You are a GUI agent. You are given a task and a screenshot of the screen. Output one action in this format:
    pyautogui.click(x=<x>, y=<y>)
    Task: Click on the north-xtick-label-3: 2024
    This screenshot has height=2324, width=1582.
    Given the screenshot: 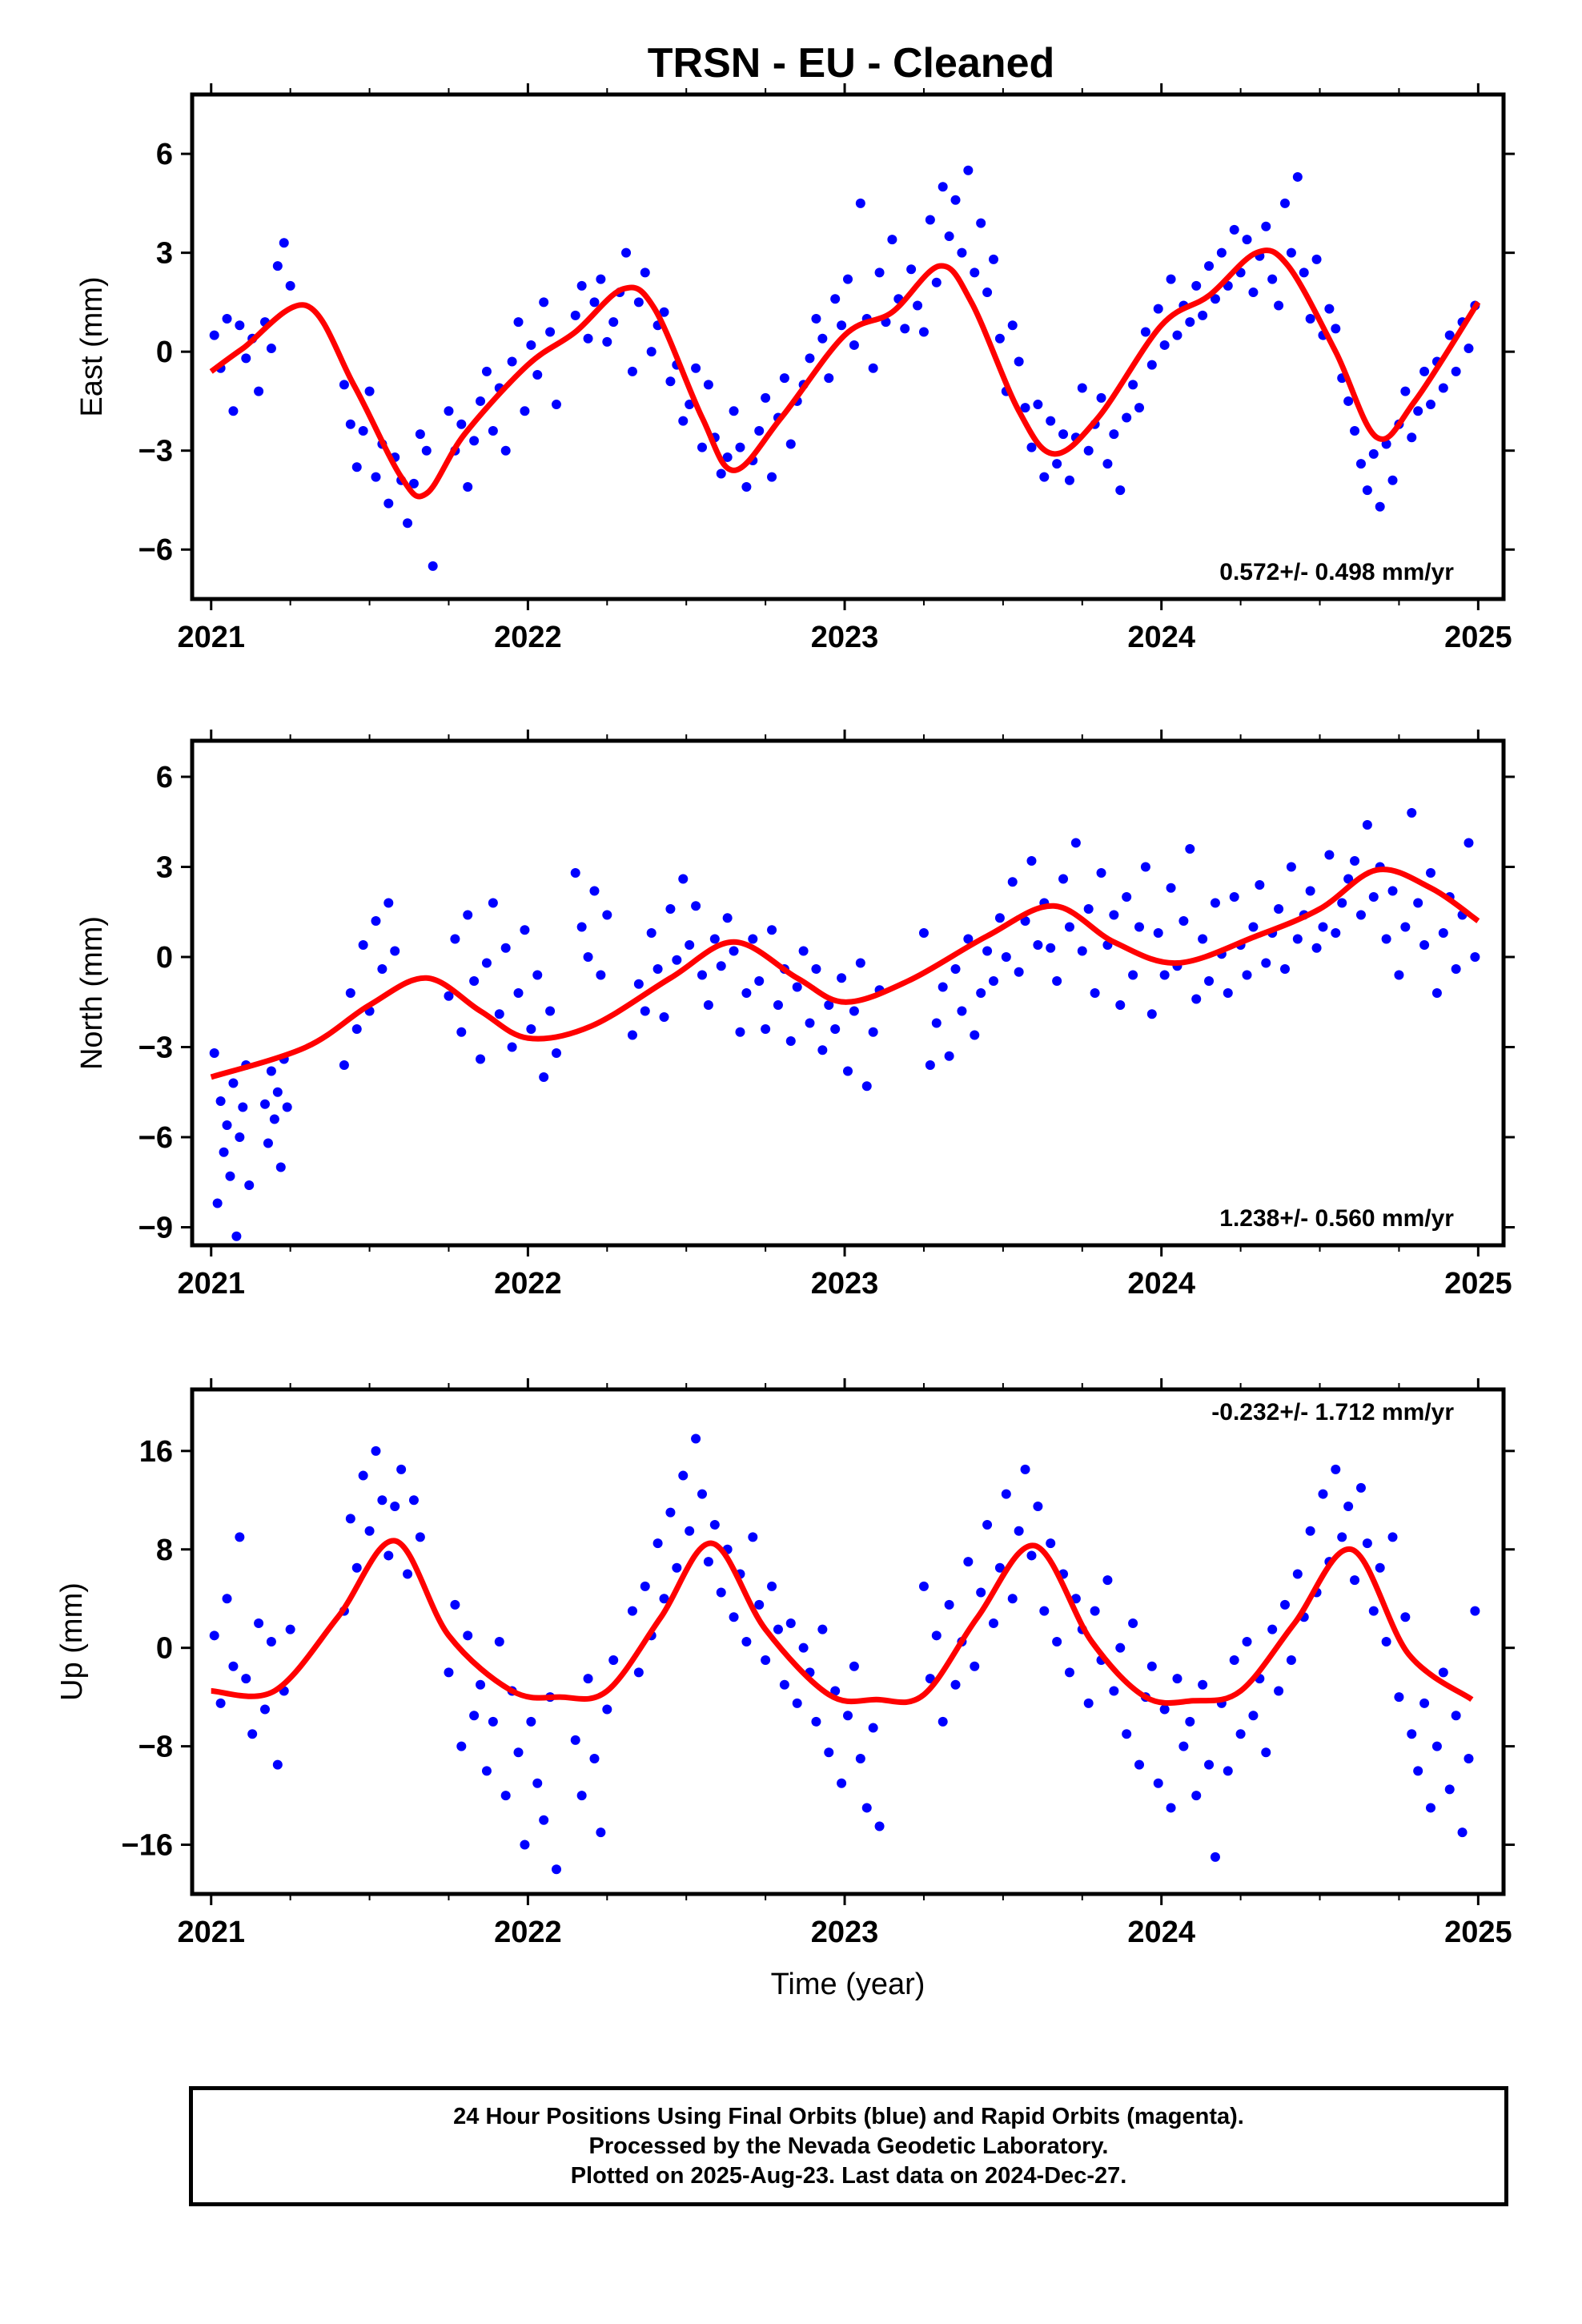 What is the action you would take?
    pyautogui.click(x=1161, y=1284)
    